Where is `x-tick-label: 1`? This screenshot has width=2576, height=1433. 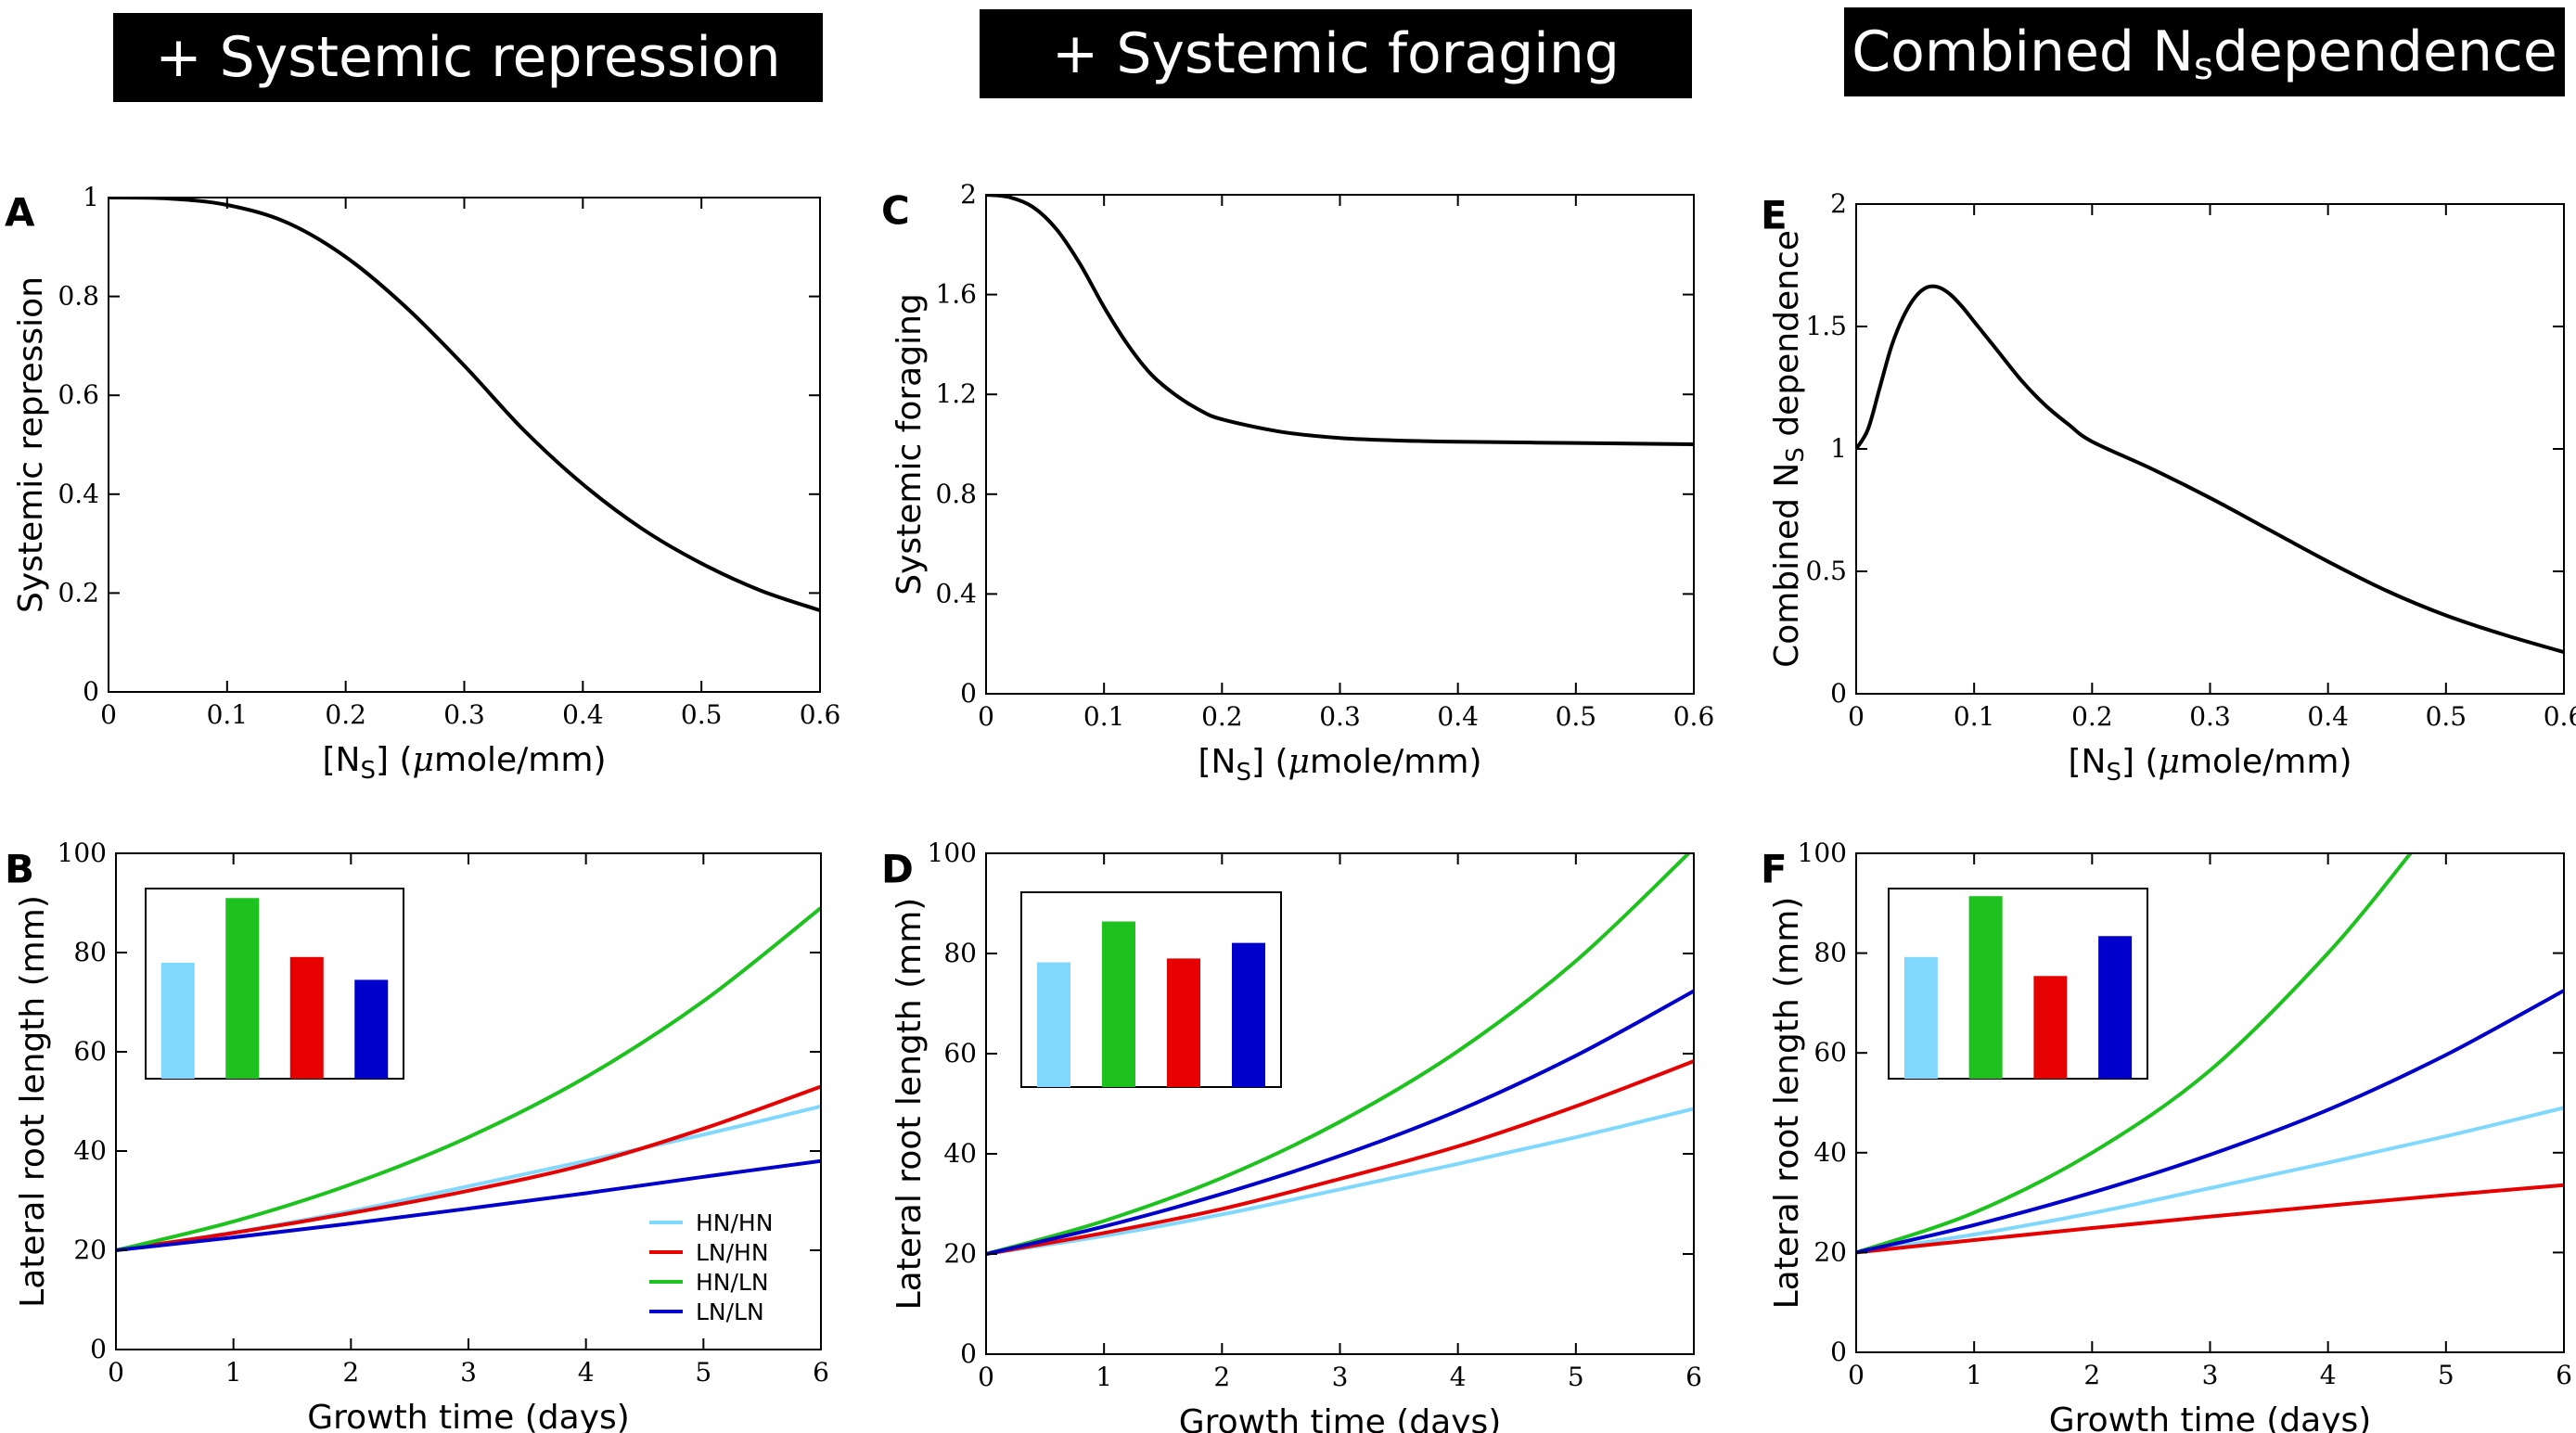 x-tick-label: 1 is located at coordinates (1104, 1377).